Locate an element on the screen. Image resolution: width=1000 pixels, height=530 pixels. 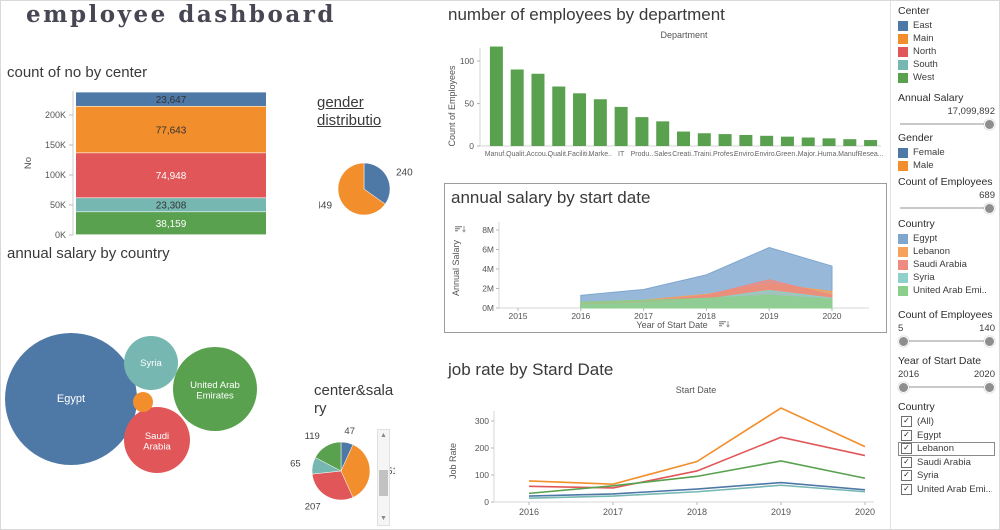
line-series-lebanon is located at coordinates (697, 446).